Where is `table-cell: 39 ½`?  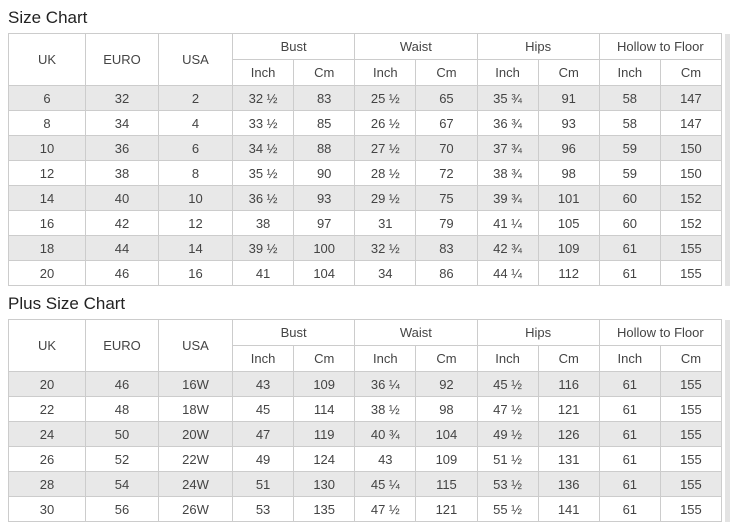 table-cell: 39 ½ is located at coordinates (263, 248).